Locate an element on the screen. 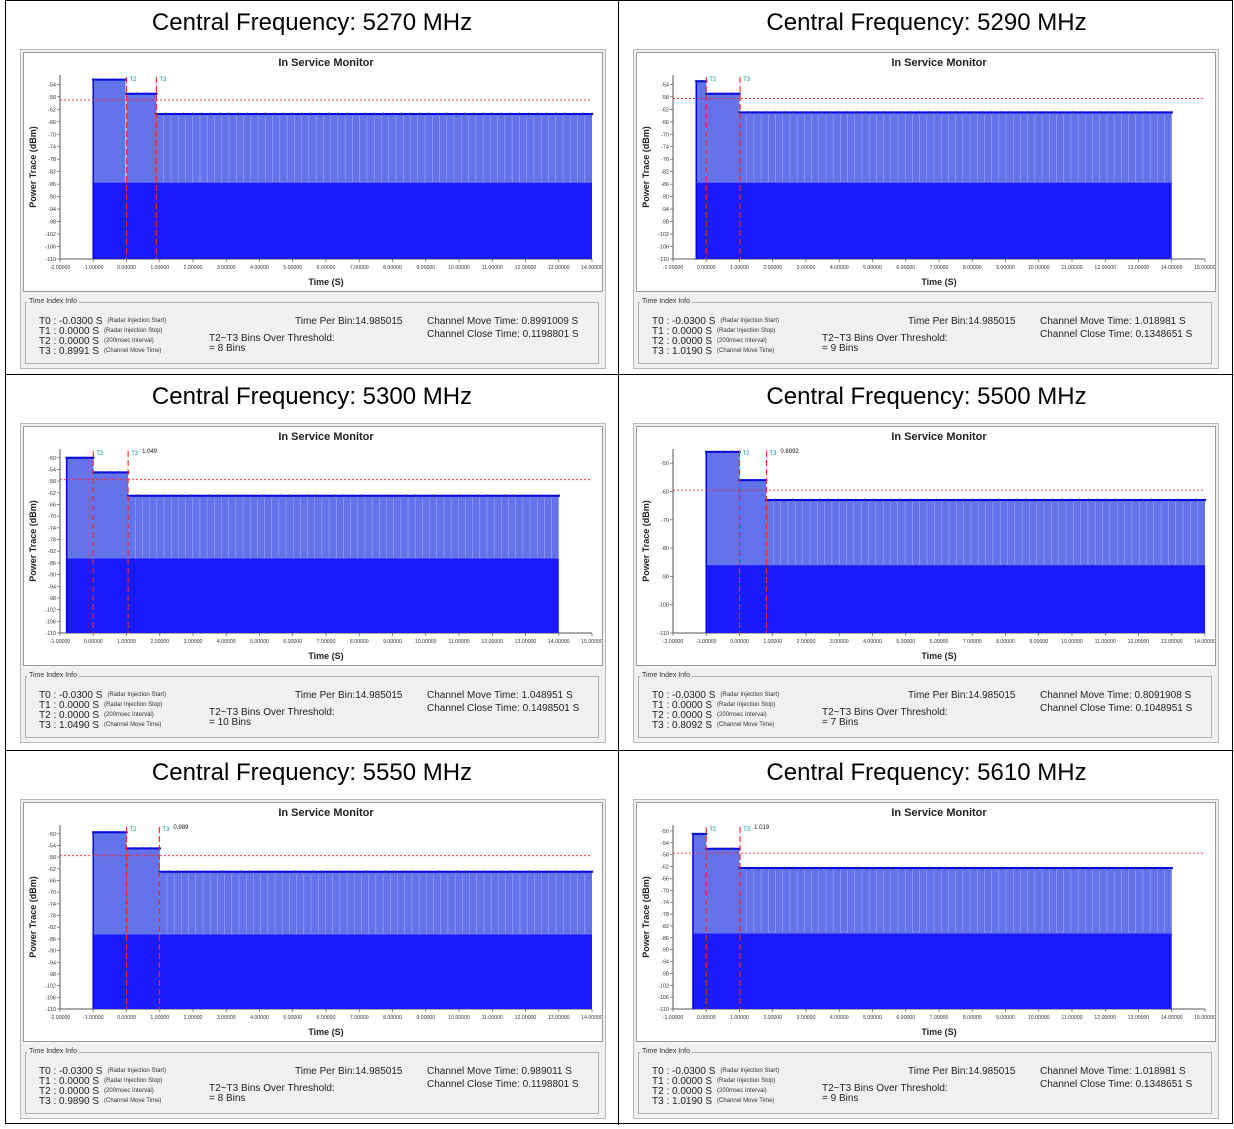 This screenshot has height=1129, width=1234. x-tick-label: 1.00000 is located at coordinates (159, 268).